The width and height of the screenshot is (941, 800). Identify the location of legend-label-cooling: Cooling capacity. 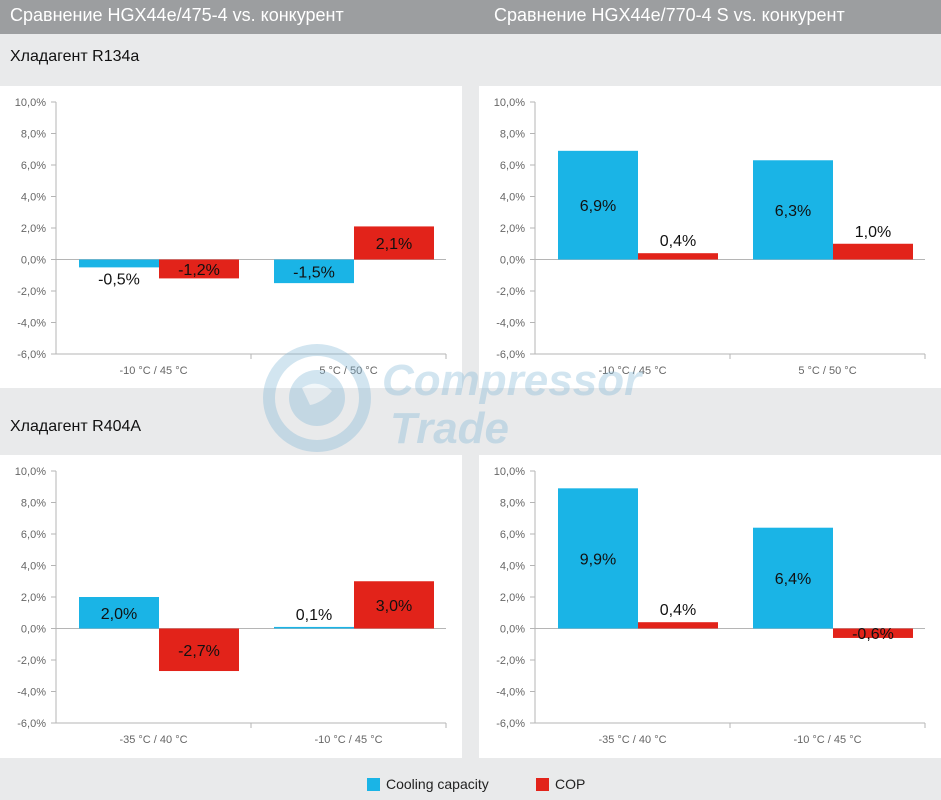
(437, 784).